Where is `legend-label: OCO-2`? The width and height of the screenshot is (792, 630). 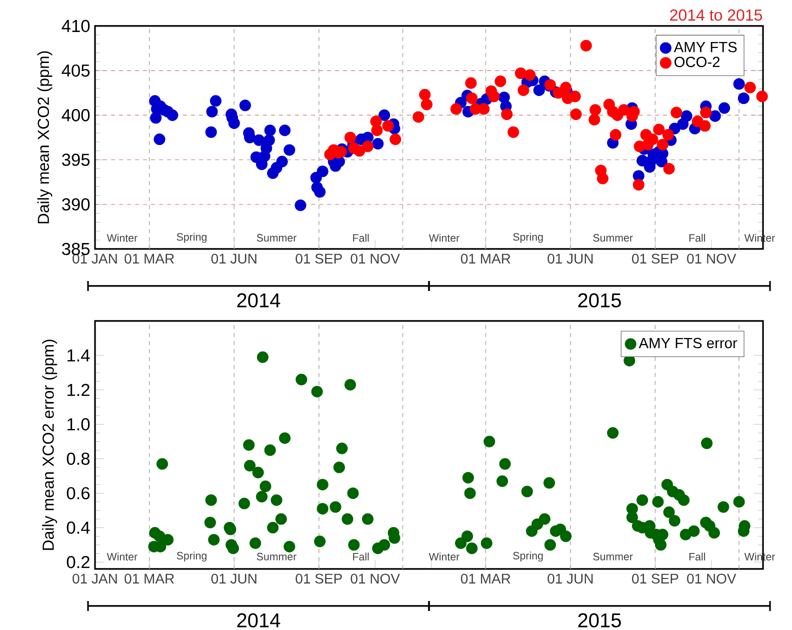
legend-label: OCO-2 is located at coordinates (697, 62).